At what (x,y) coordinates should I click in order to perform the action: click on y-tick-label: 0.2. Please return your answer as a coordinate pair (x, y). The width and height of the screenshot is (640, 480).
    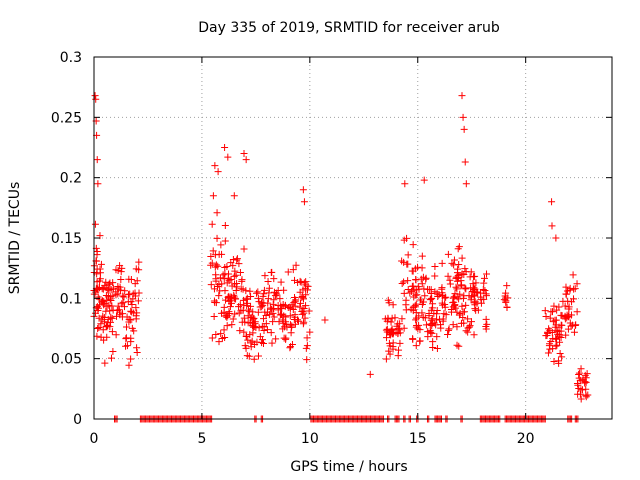
    Looking at the image, I should click on (71, 179).